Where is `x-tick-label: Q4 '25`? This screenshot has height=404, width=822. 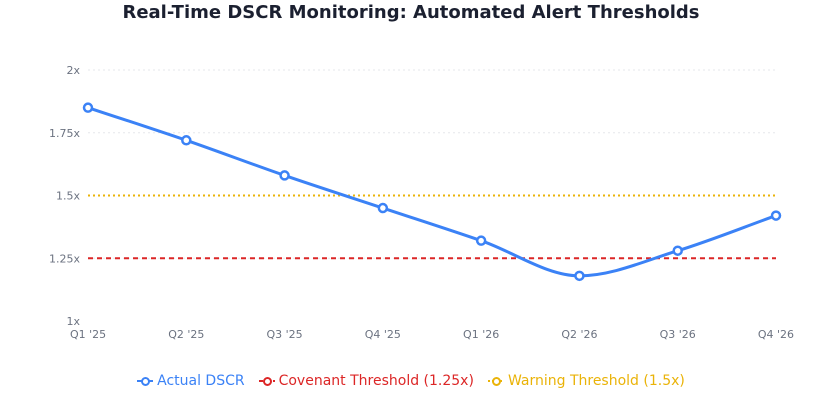 x-tick-label: Q4 '25 is located at coordinates (383, 334).